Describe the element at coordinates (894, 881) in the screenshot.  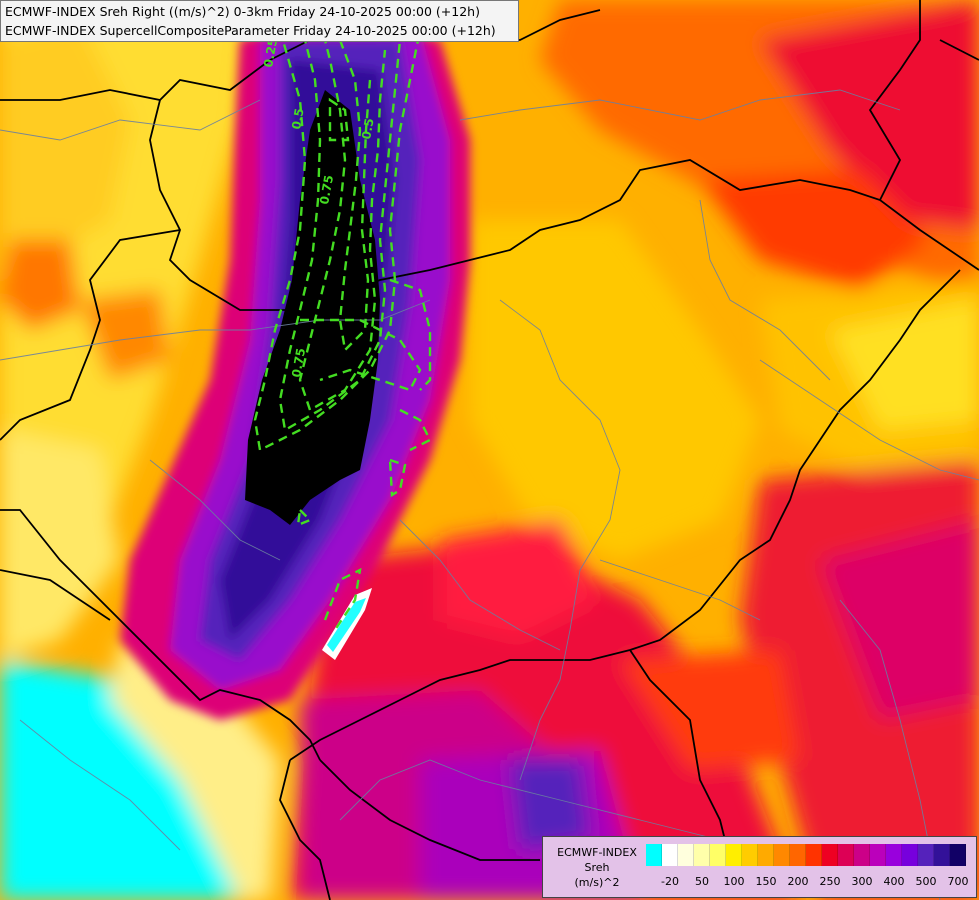
I see `legend-tick-label: 400` at that location.